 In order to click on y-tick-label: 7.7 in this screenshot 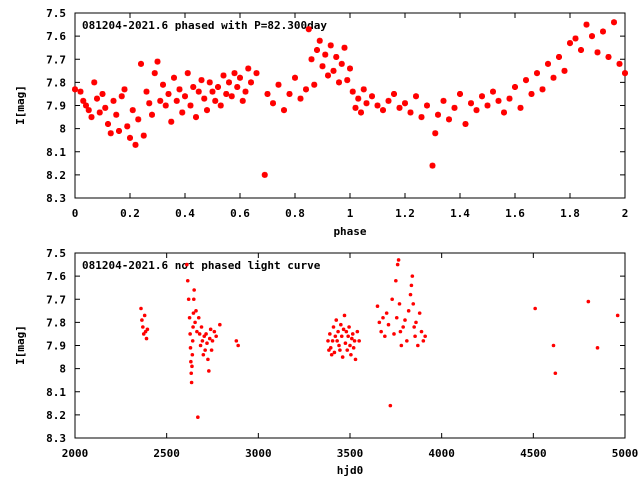, I will do `click(56, 59)`.